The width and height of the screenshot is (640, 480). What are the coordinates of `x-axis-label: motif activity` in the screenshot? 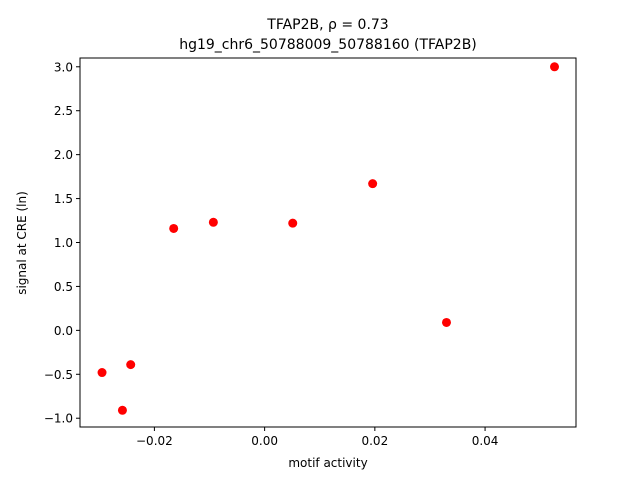 It's located at (327, 463).